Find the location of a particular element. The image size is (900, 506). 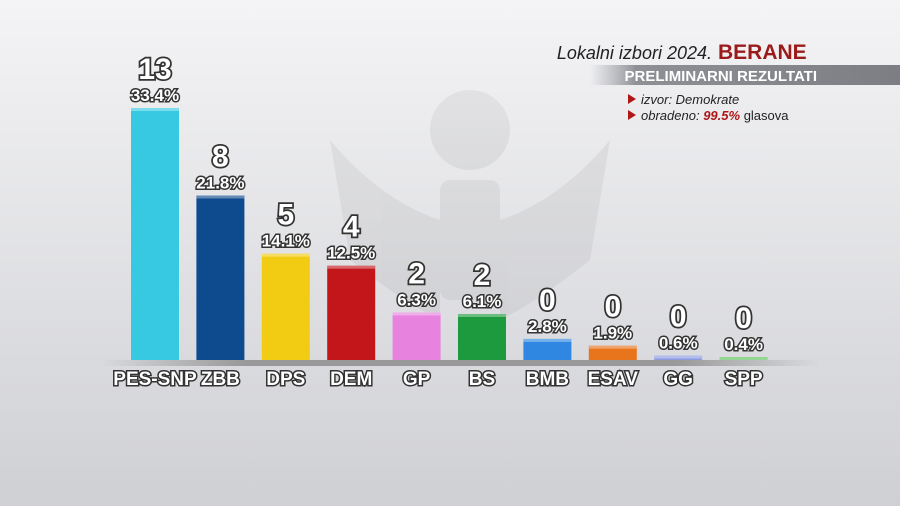

value-label: 12.5% is located at coordinates (351, 253).